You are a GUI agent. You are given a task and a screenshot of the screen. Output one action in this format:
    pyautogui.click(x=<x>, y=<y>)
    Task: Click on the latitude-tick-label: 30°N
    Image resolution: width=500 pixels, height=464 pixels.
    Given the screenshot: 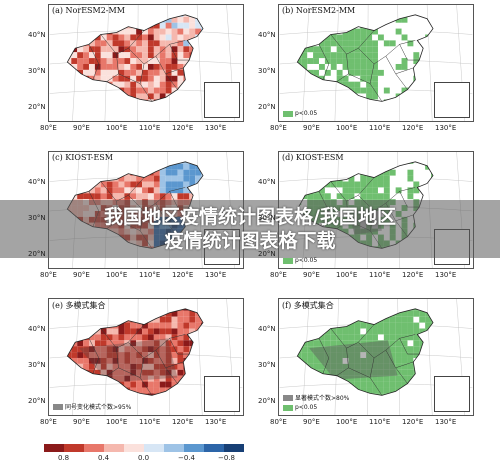 What is the action you would take?
    pyautogui.click(x=37, y=218)
    